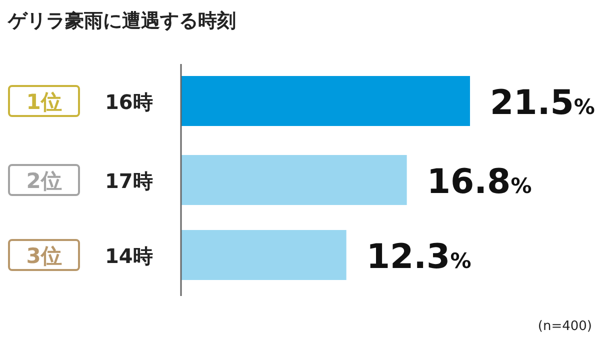 The image size is (600, 340). What do you see at coordinates (565, 326) in the screenshot?
I see `text: (n=400)` at bounding box center [565, 326].